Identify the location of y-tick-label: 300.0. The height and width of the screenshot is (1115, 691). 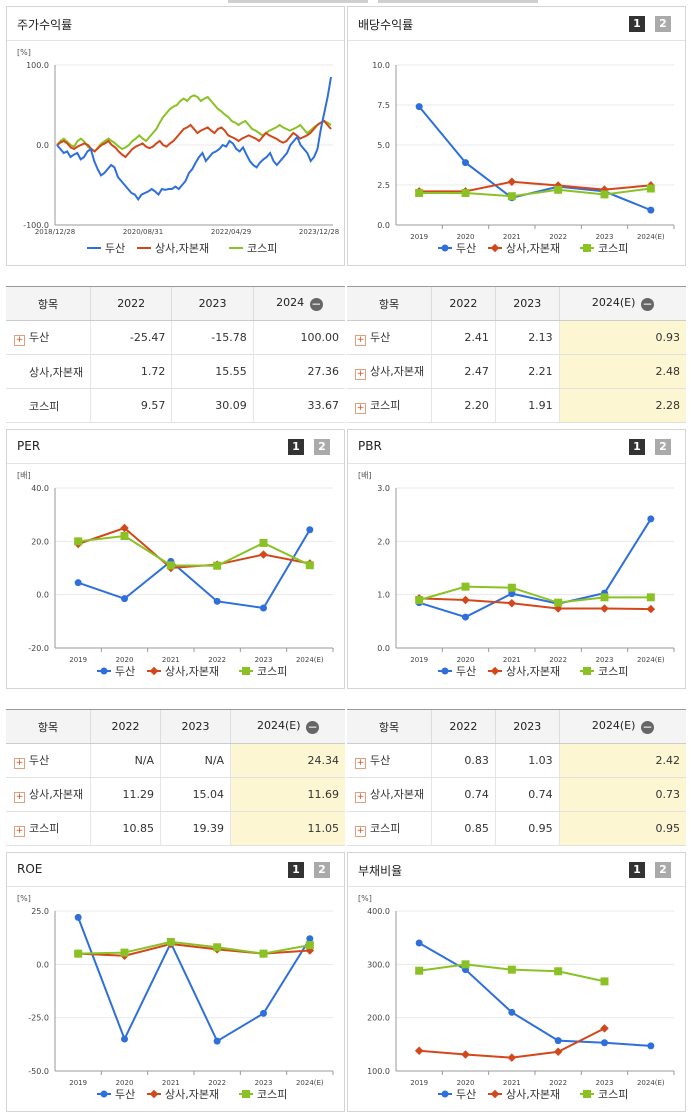
(378, 964).